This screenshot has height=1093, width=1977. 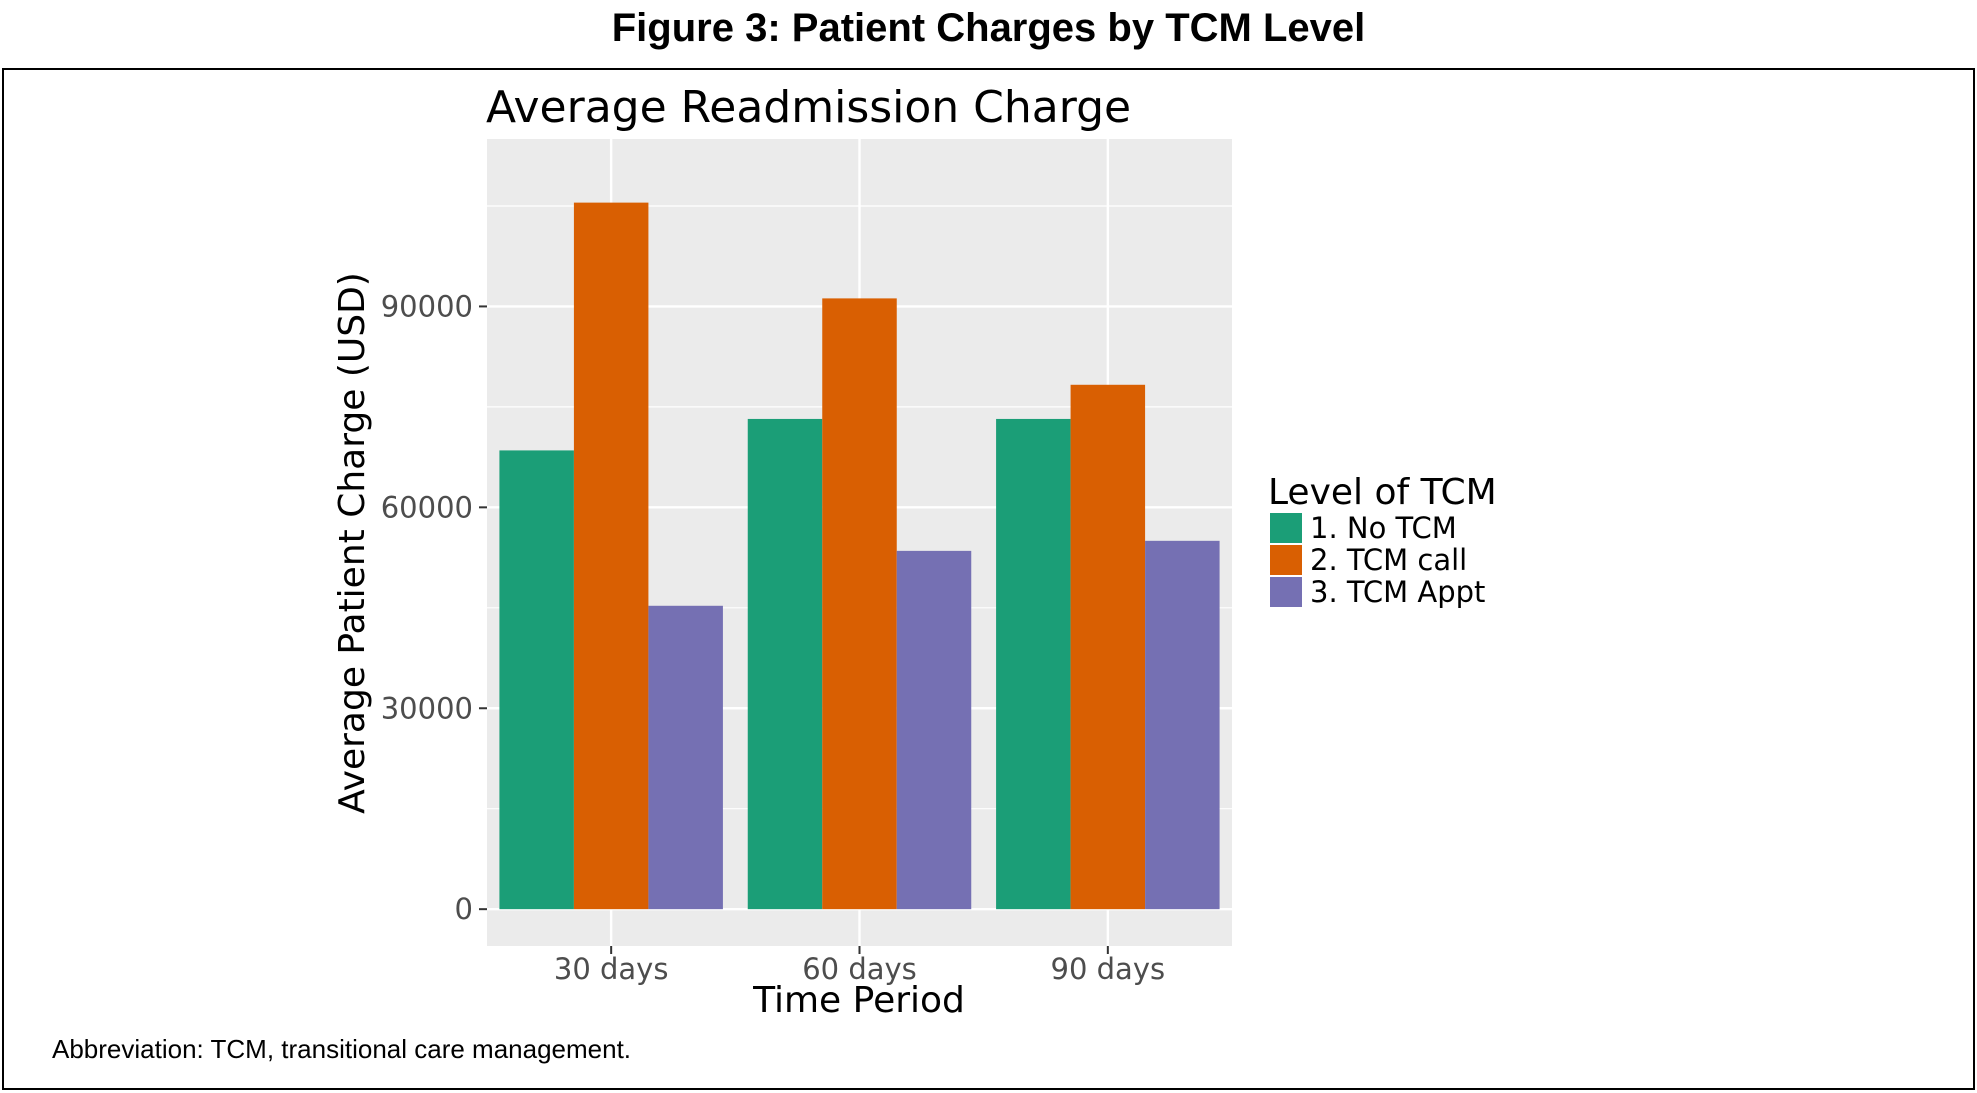 I want to click on y-tick-label: 30000, so click(x=427, y=708).